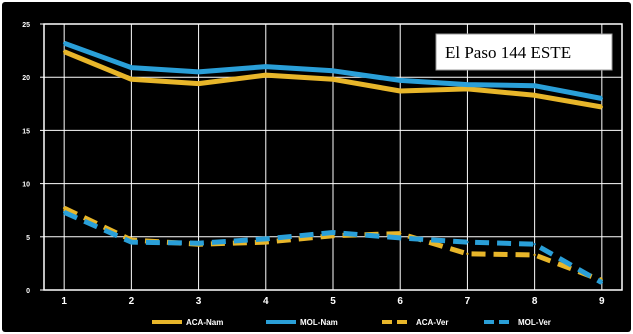 The height and width of the screenshot is (334, 633). What do you see at coordinates (28, 238) in the screenshot?
I see `y-tick-label: 5` at bounding box center [28, 238].